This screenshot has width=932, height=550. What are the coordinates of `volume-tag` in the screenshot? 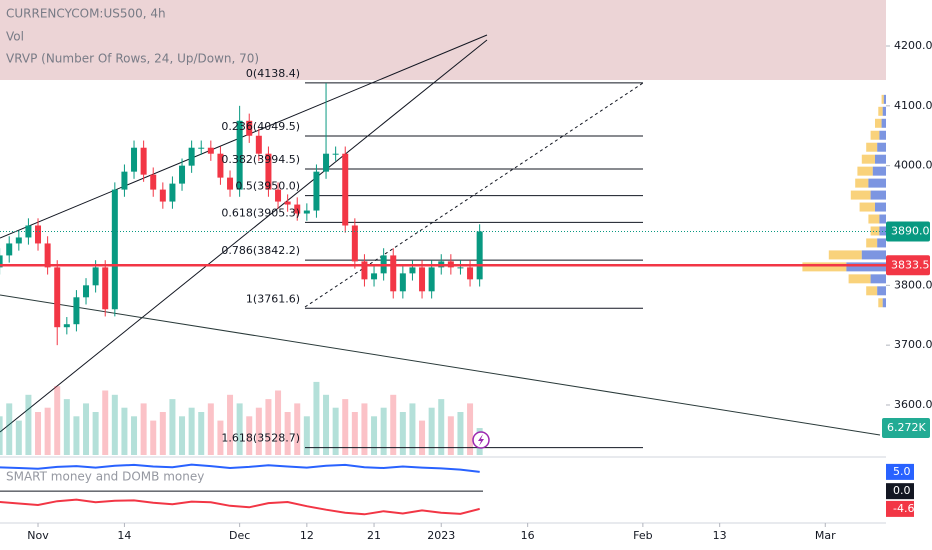 It's located at (906, 428).